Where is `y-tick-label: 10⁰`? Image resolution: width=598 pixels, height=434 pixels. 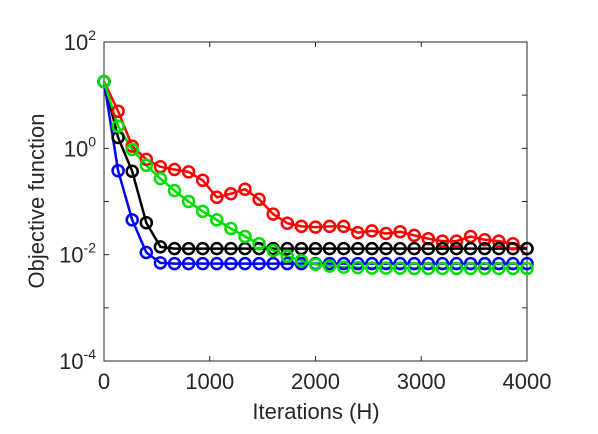 y-tick-label: 10⁰ is located at coordinates (80, 147).